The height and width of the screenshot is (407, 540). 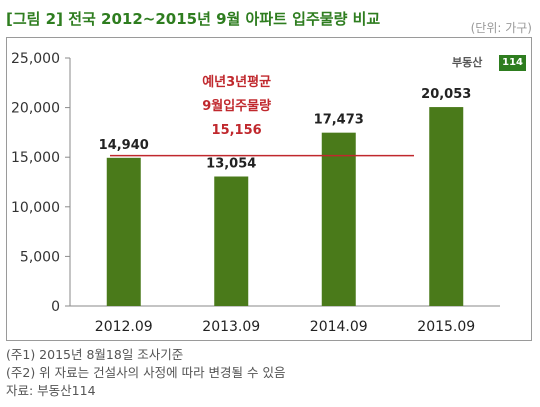 What do you see at coordinates (35, 158) in the screenshot?
I see `y-tick-label: 15,000` at bounding box center [35, 158].